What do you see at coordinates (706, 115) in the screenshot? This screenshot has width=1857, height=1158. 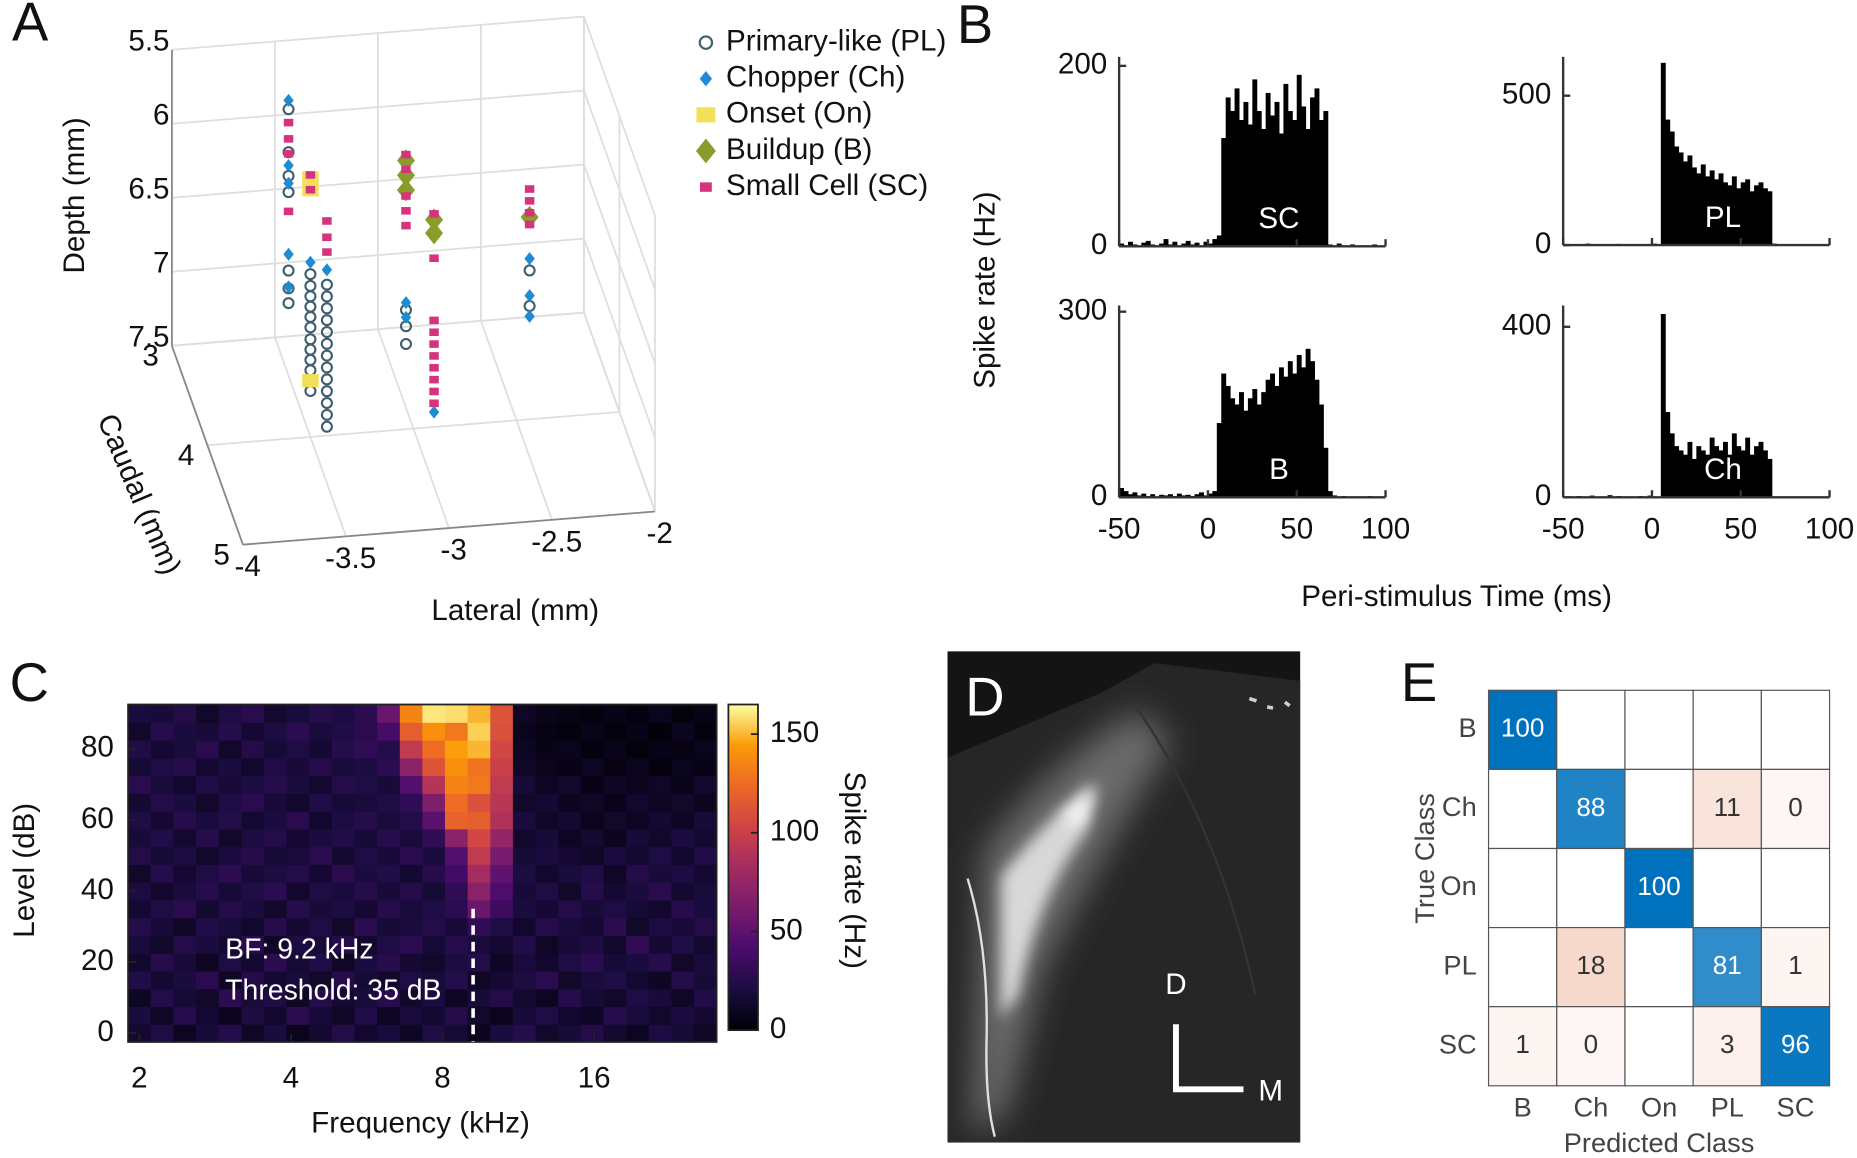 I see `legend-marker` at bounding box center [706, 115].